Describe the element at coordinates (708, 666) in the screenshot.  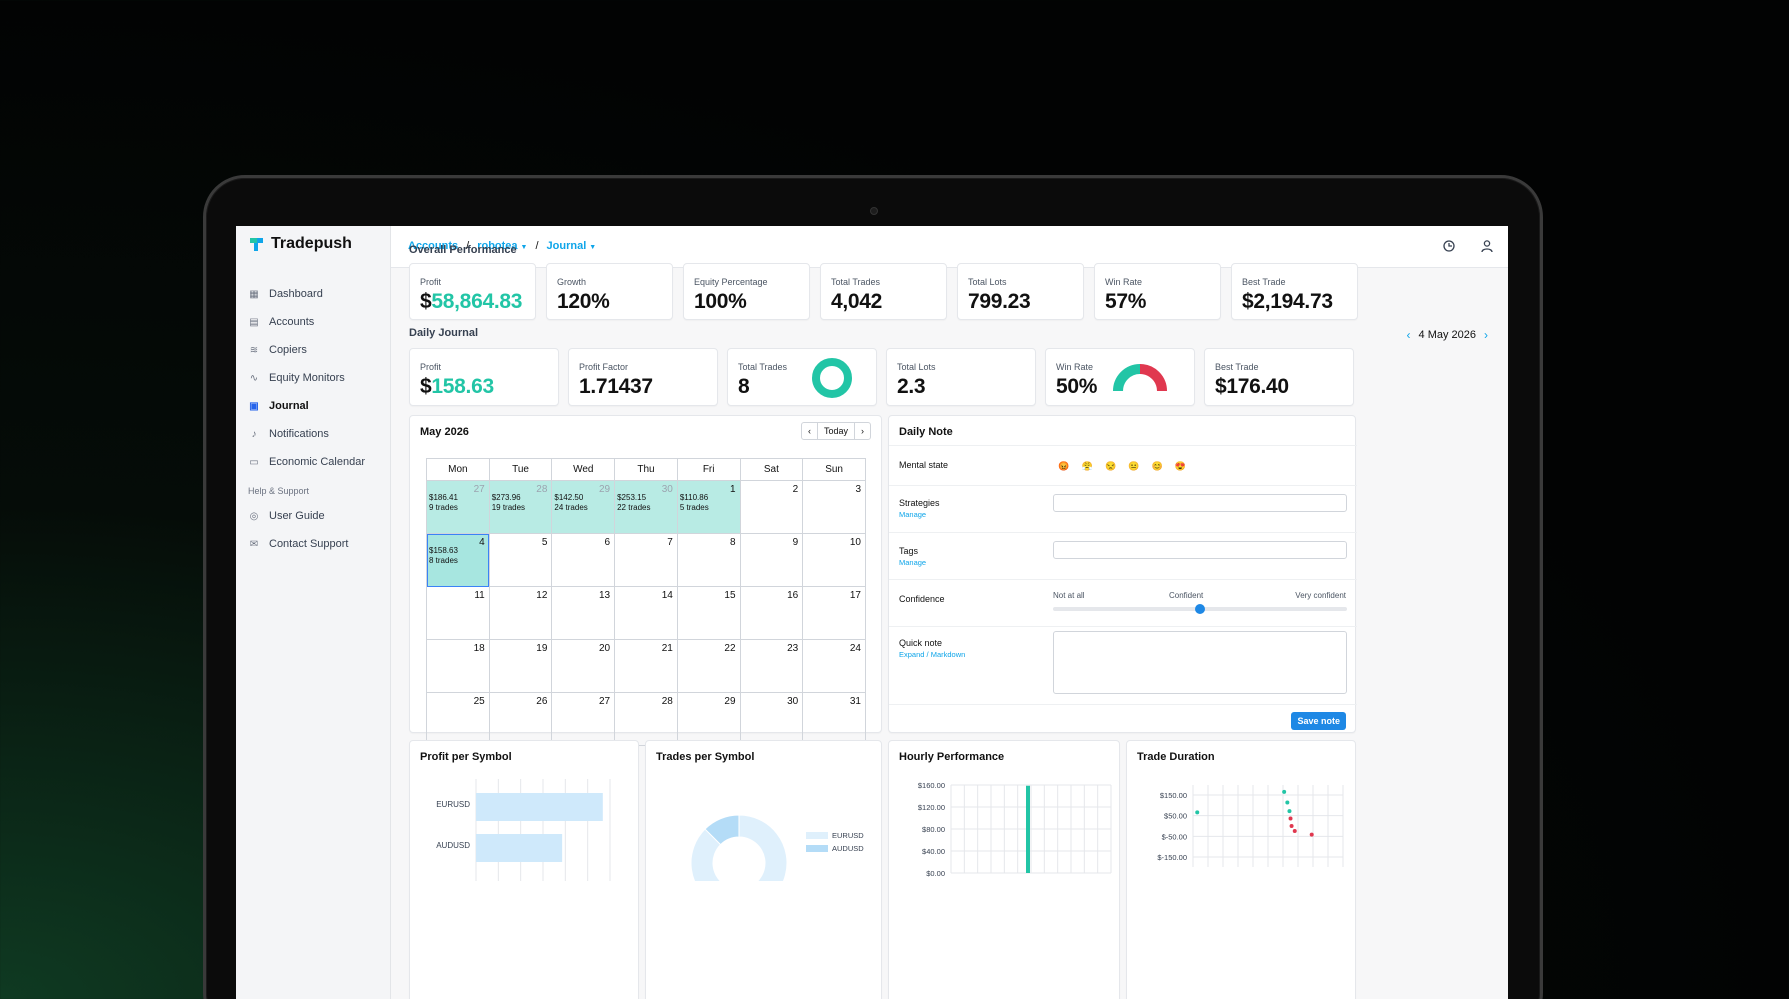
I see `calendar-day-cell: 22` at that location.